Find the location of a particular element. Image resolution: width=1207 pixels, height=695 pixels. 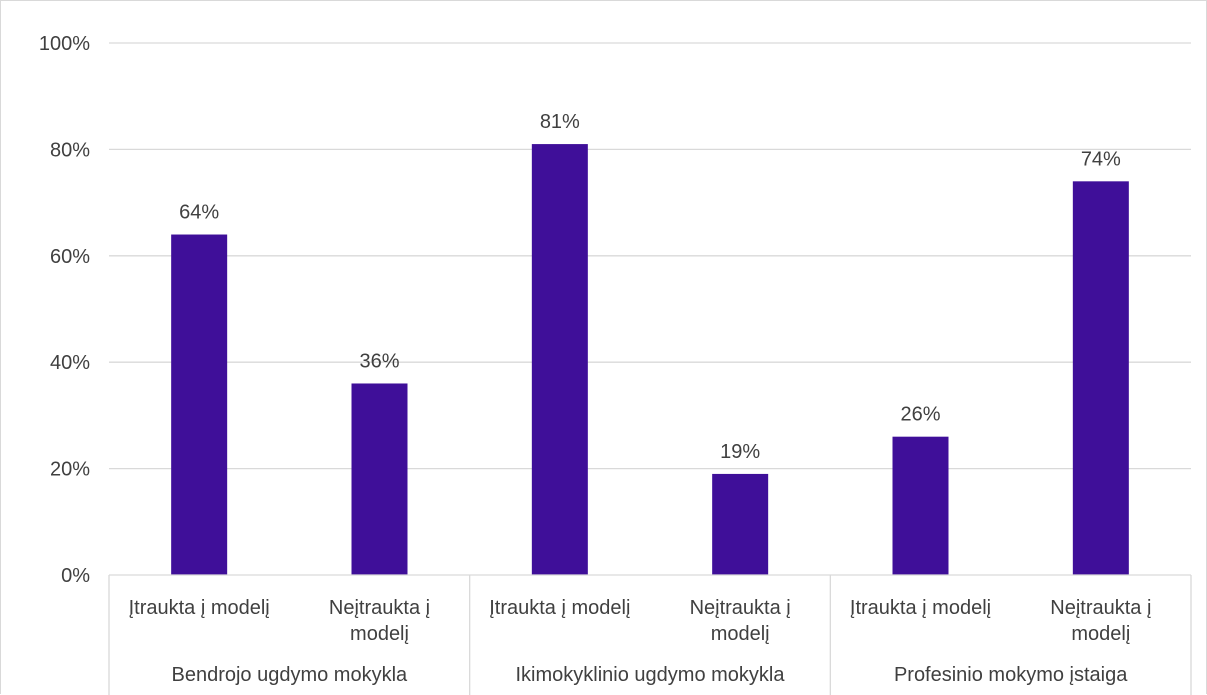

data-label: 74% is located at coordinates (1101, 159).